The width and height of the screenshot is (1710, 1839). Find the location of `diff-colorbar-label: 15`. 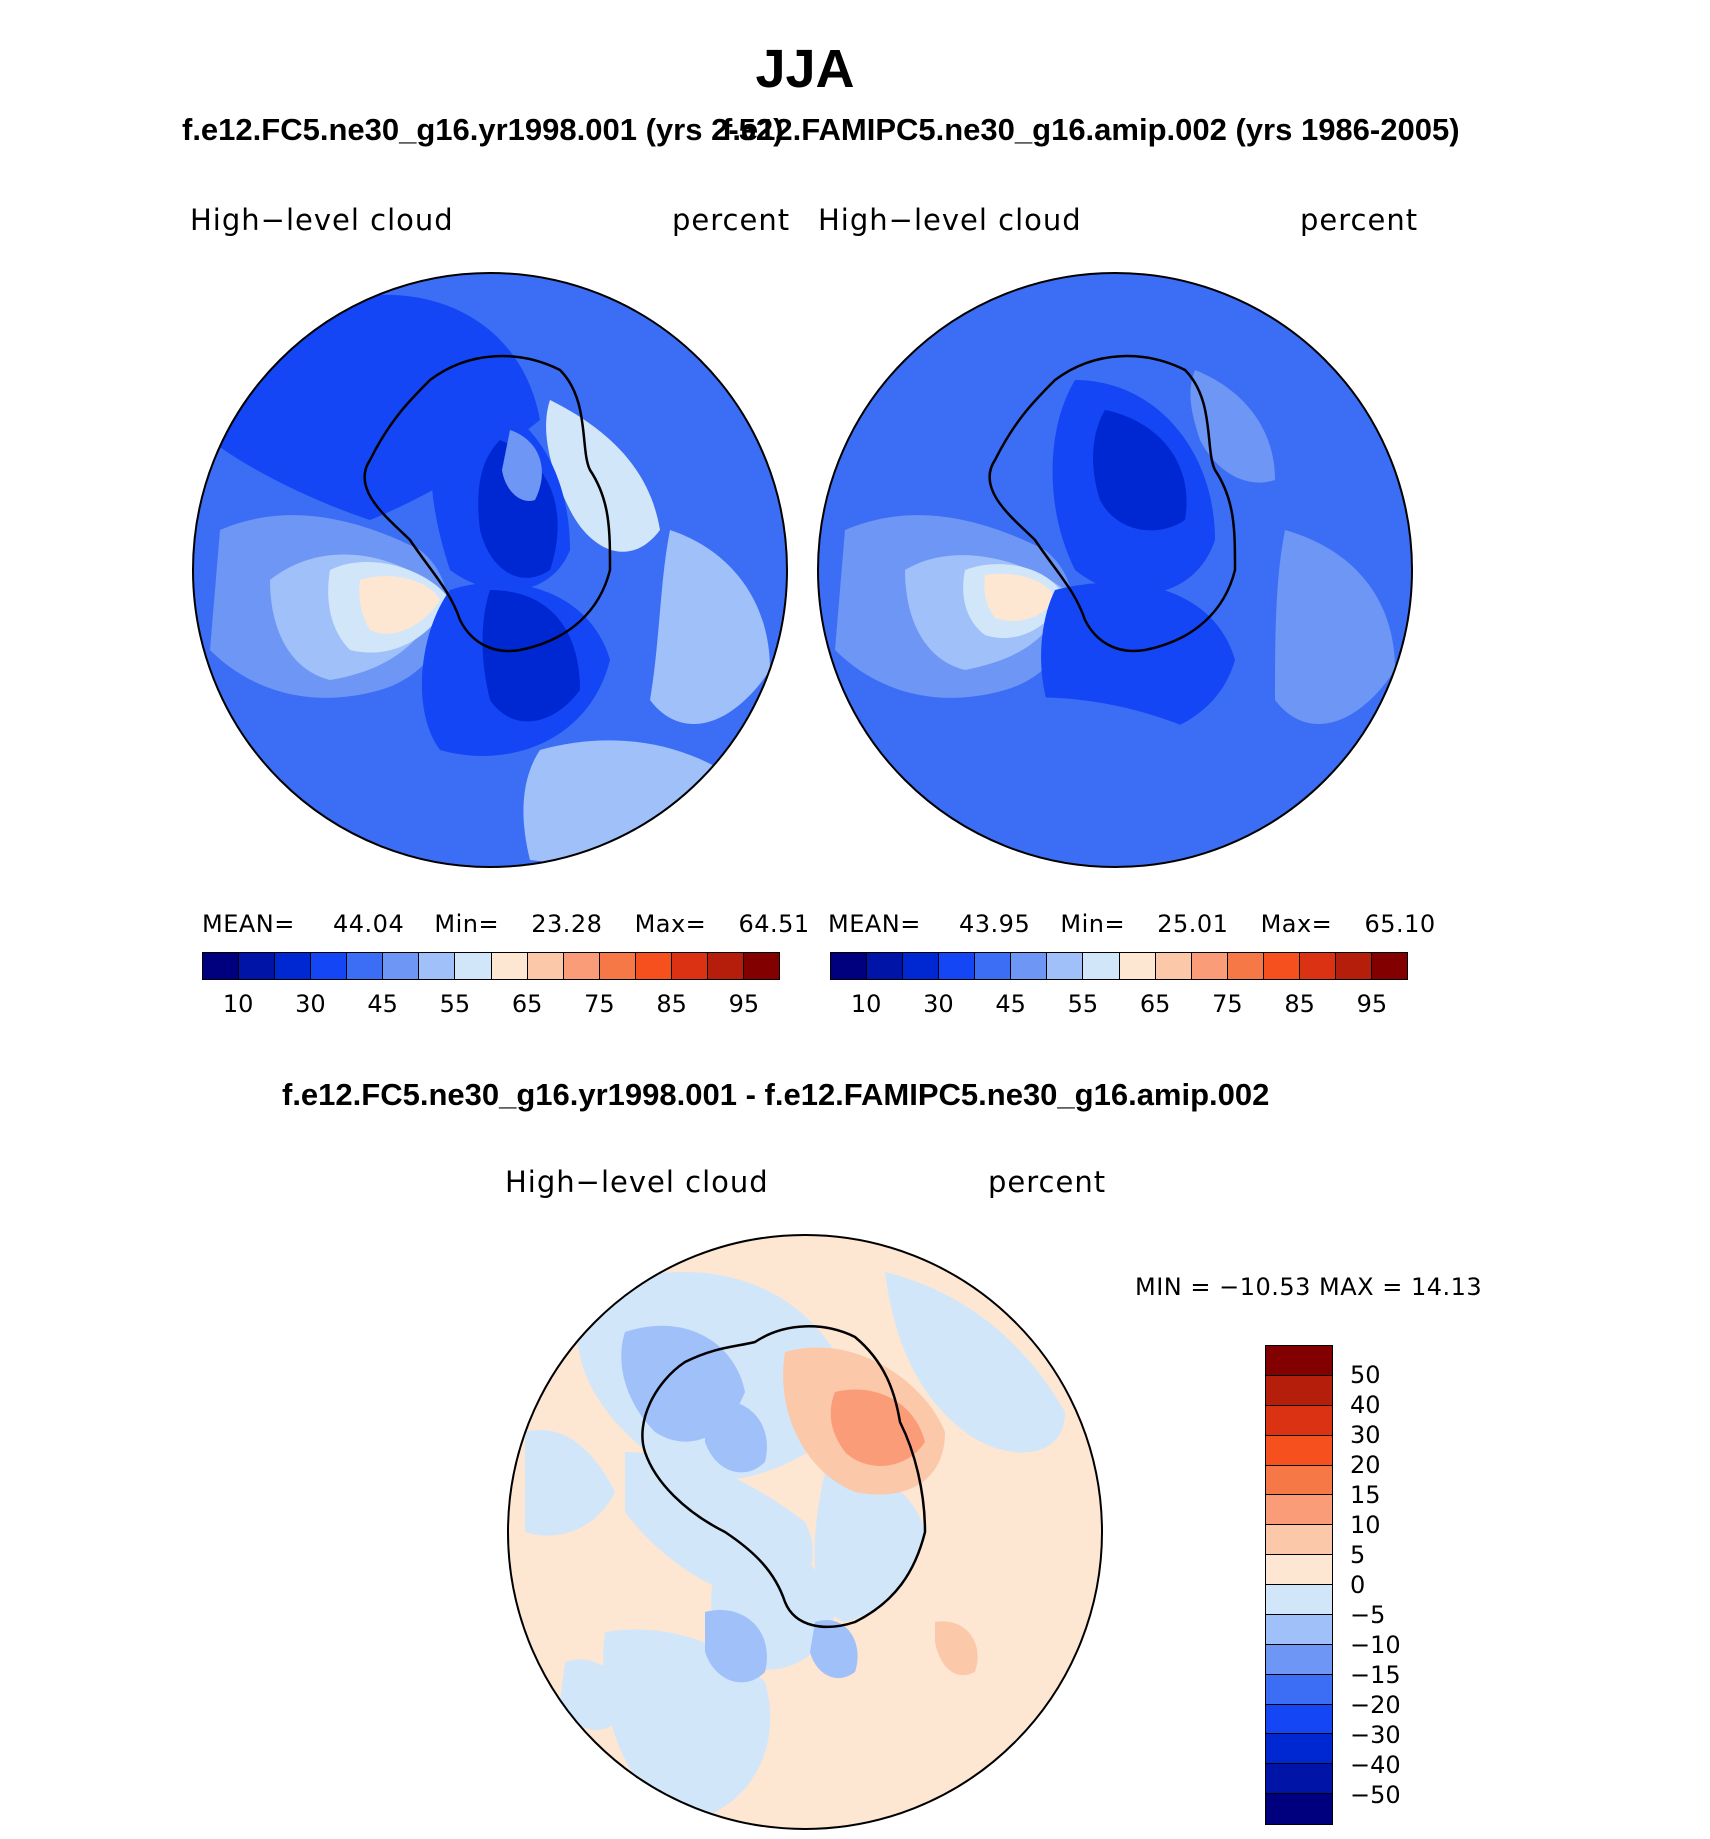

diff-colorbar-label: 15 is located at coordinates (1365, 1495).